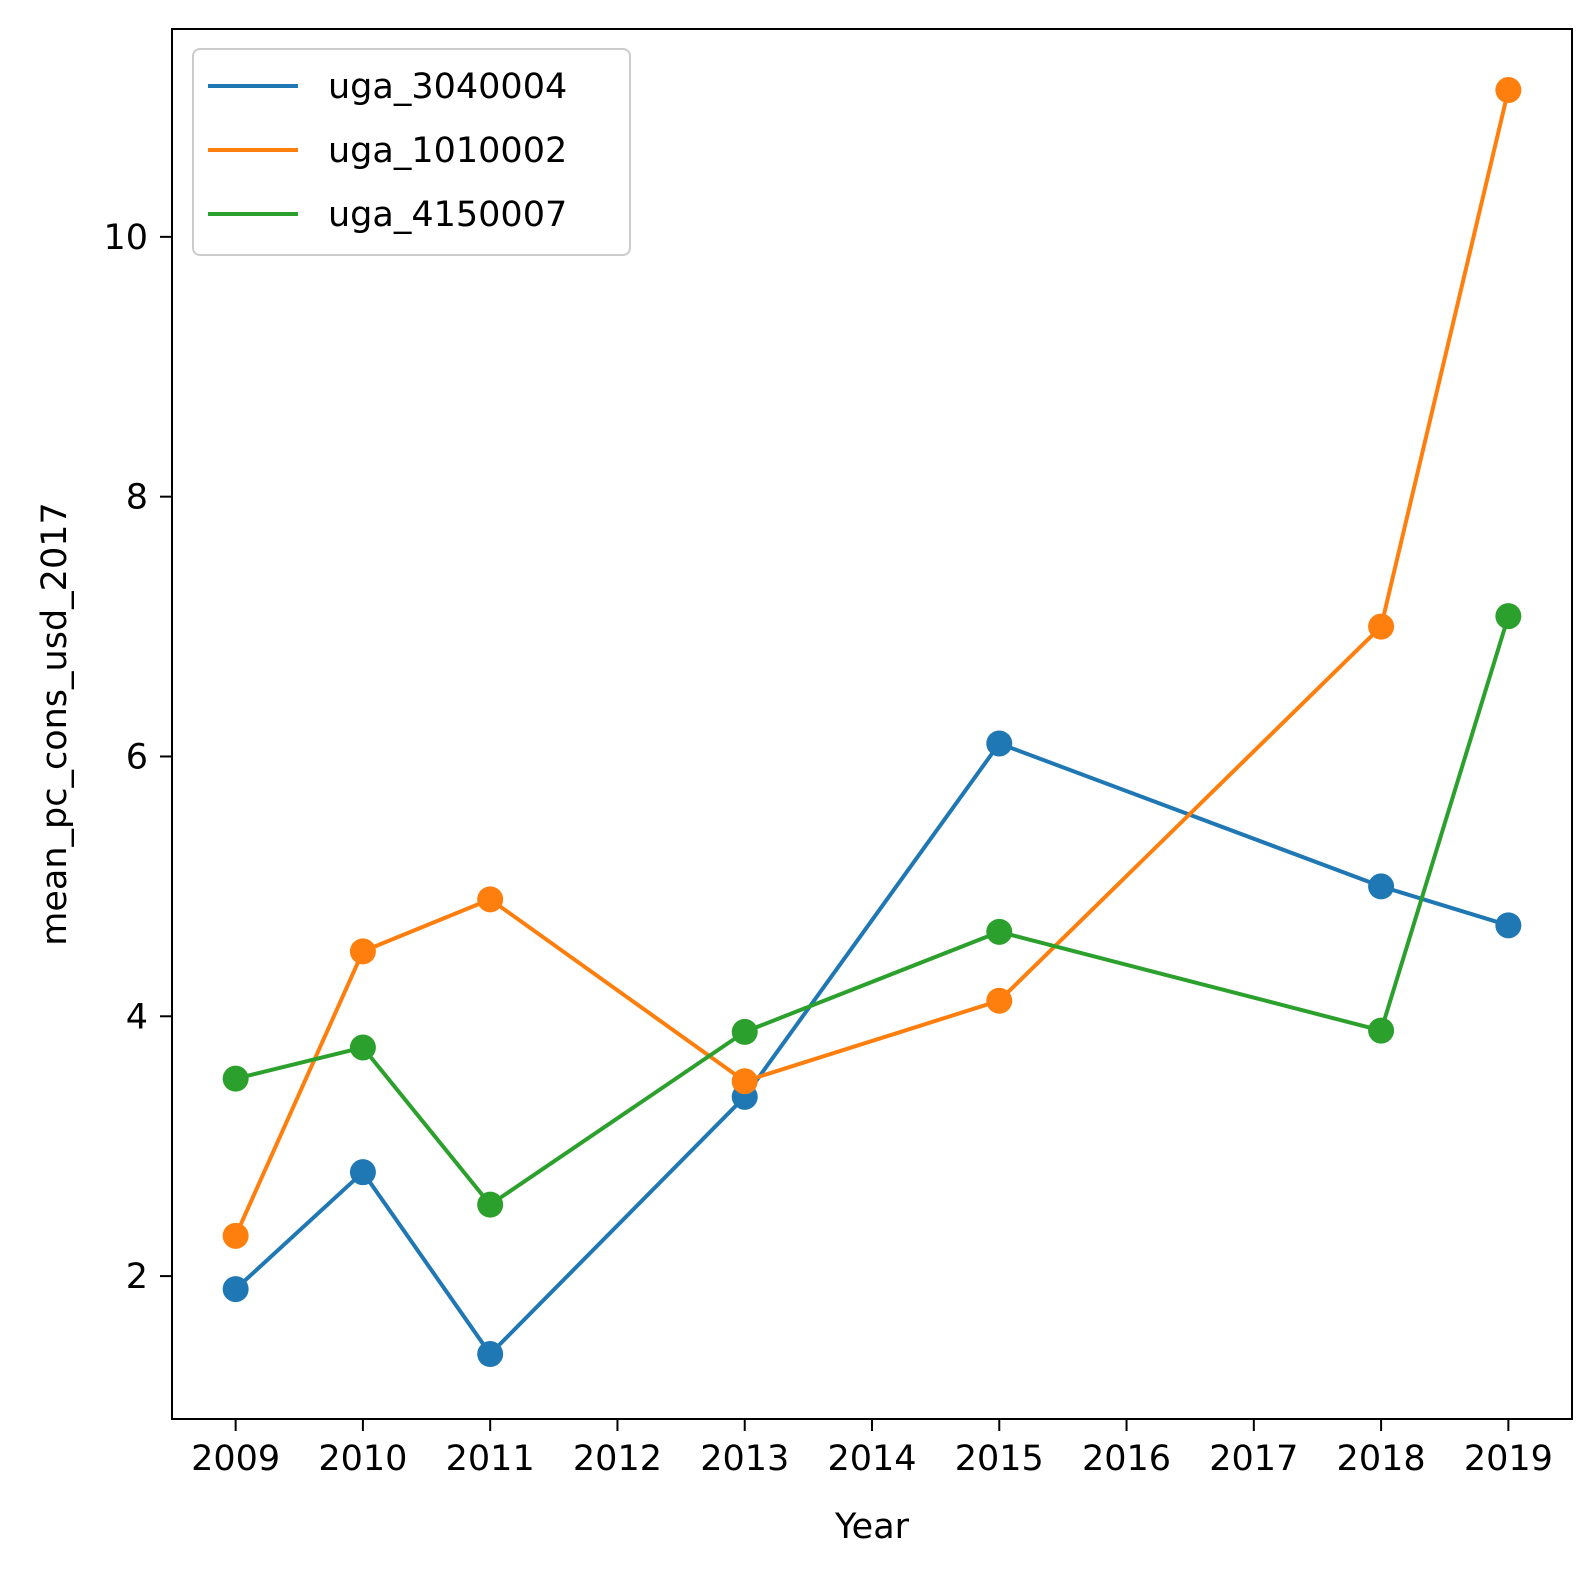  I want to click on x-tick-label: 2012, so click(617, 1459).